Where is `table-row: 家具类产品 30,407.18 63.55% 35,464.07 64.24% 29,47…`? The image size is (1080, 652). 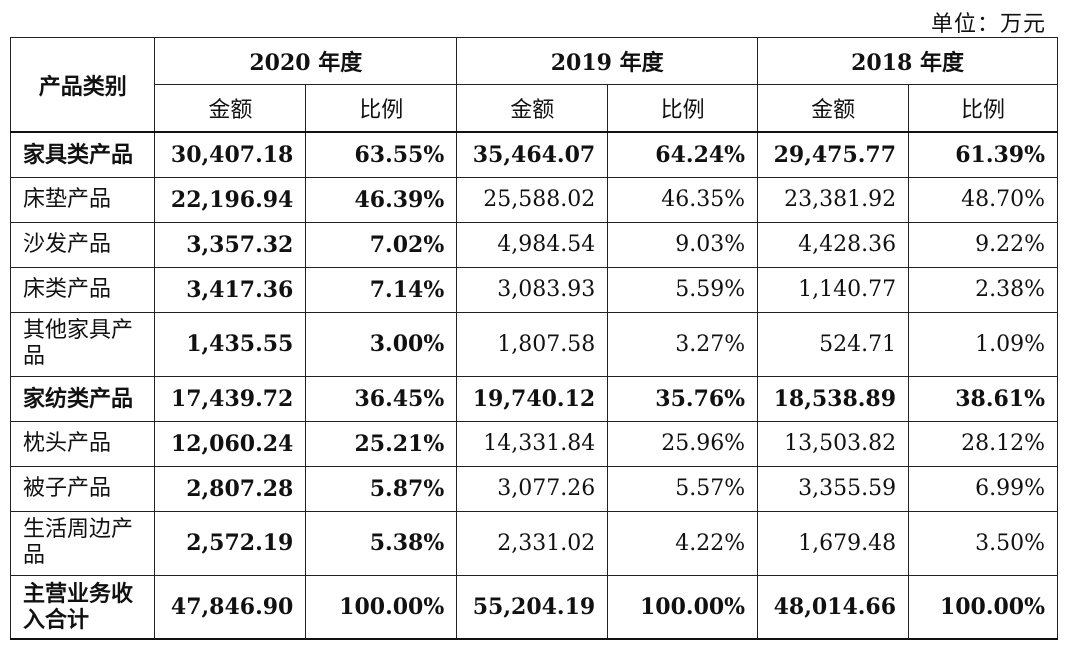 table-row: 家具类产品 30,407.18 63.55% 35,464.07 64.24% 29,47… is located at coordinates (533, 154).